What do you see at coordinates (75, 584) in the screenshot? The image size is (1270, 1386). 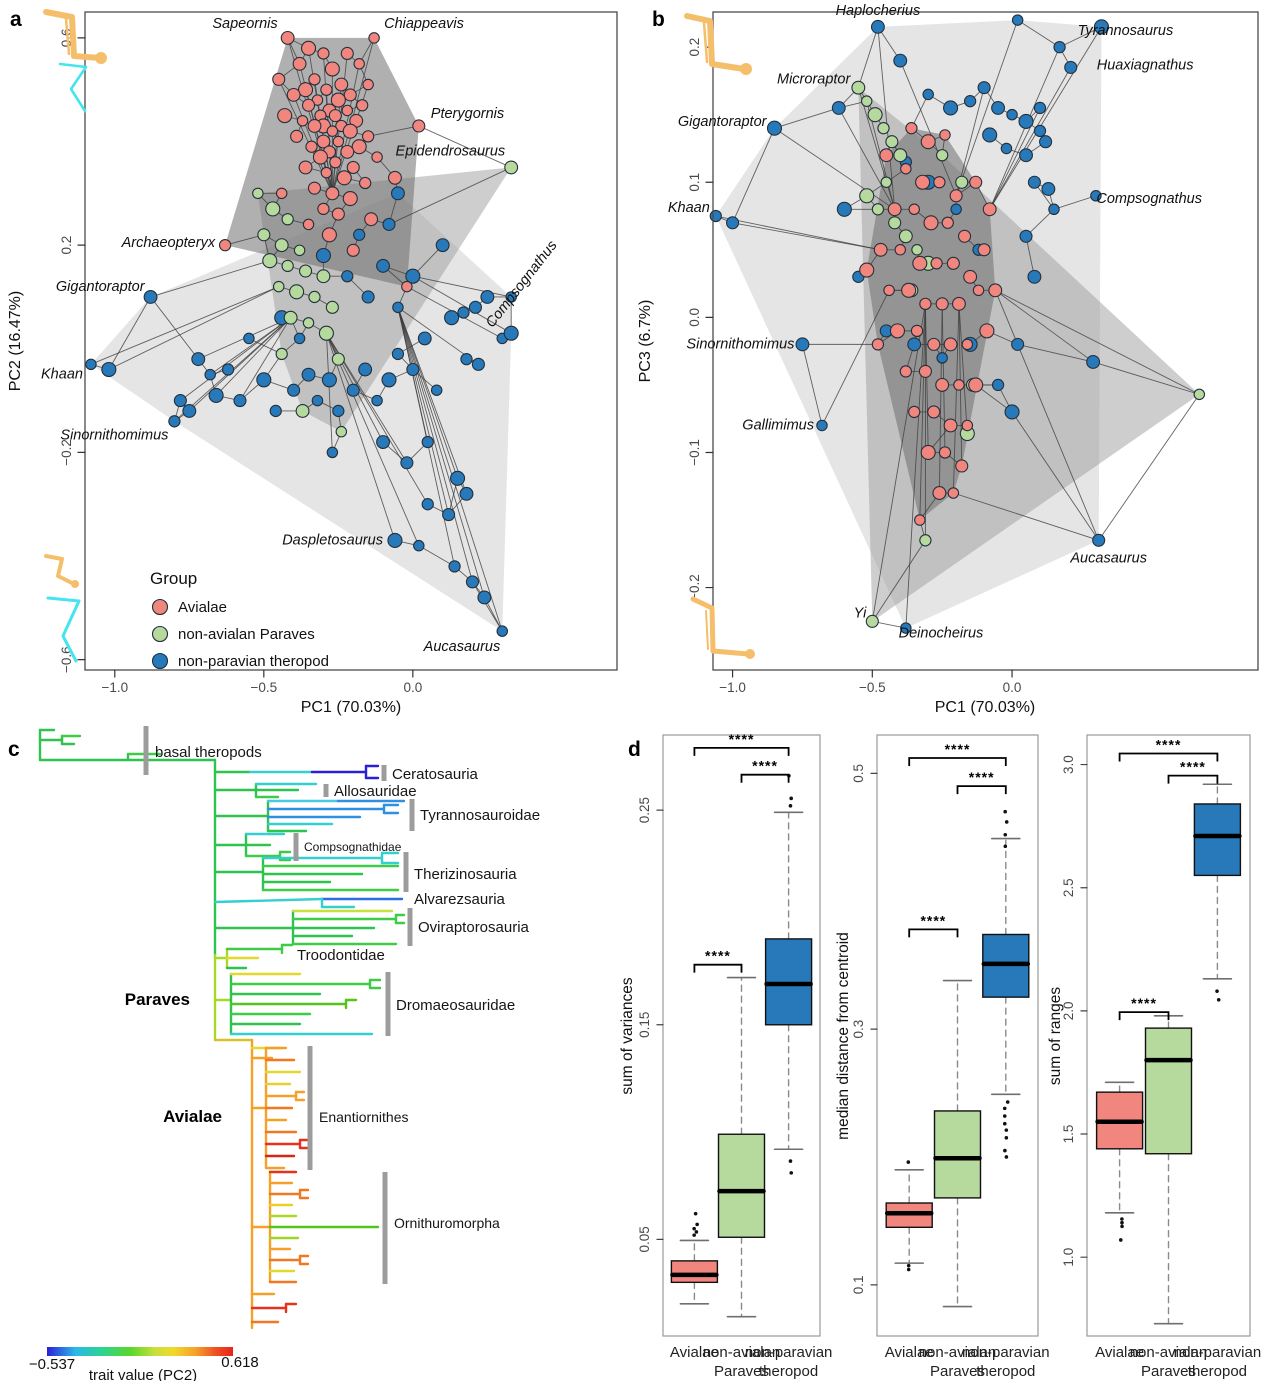 I see `forelimb-sketch-orange-bottom-tip` at bounding box center [75, 584].